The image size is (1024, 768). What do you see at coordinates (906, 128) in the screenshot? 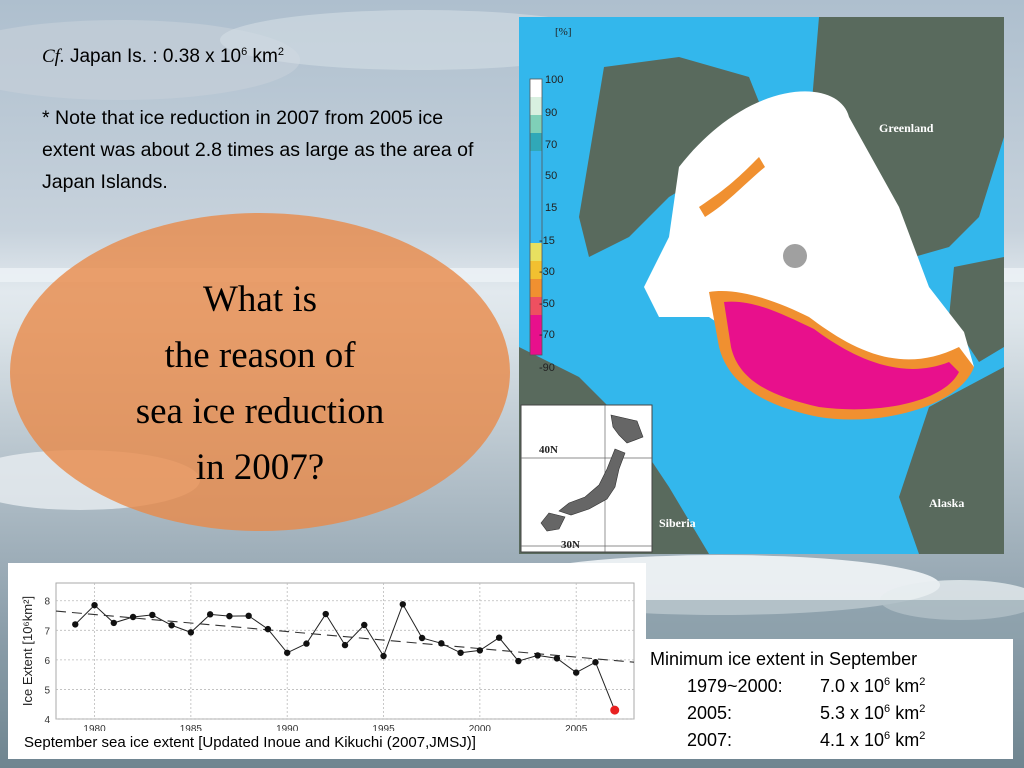
I see `greenland-label: Greenland` at bounding box center [906, 128].